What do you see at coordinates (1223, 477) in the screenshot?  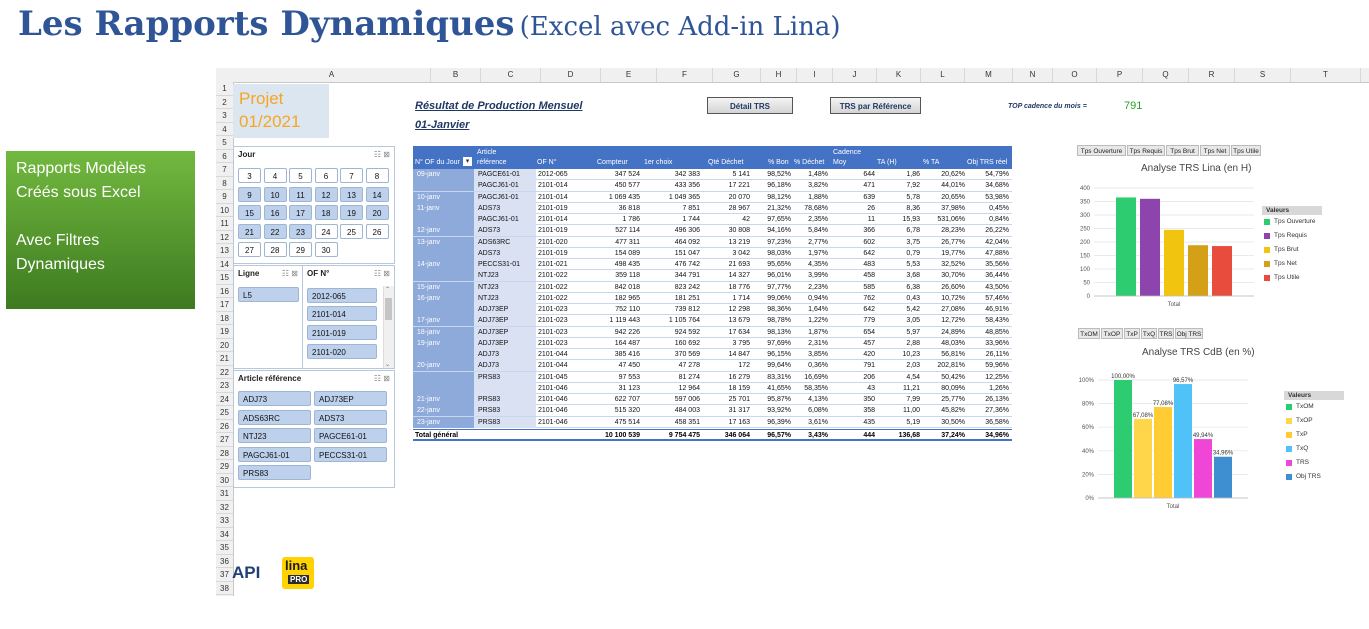 I see `bar-obj-trs` at bounding box center [1223, 477].